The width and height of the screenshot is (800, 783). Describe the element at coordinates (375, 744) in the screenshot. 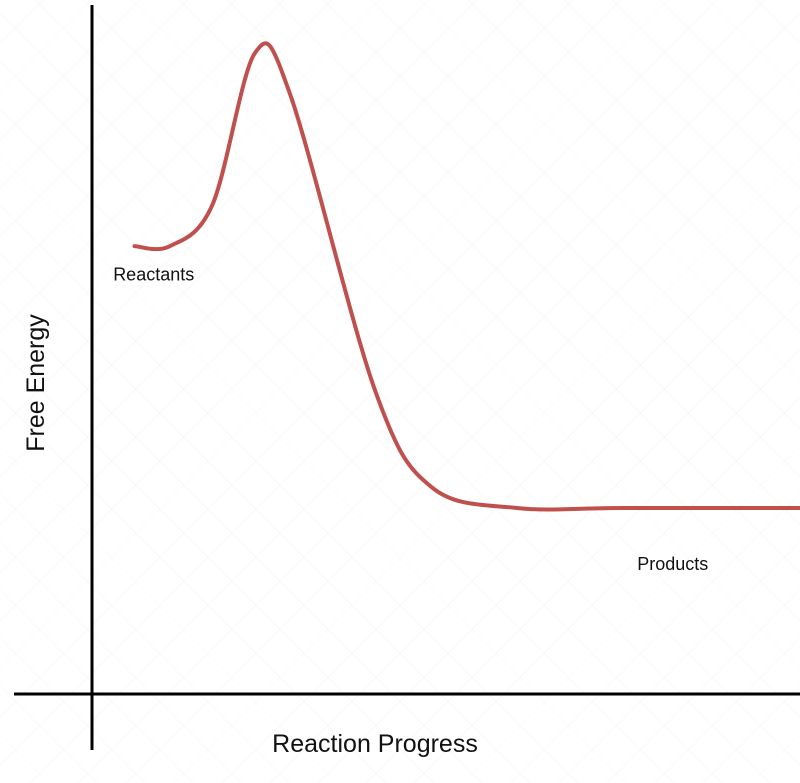

I see `x-axis-title: Reaction Progress` at that location.